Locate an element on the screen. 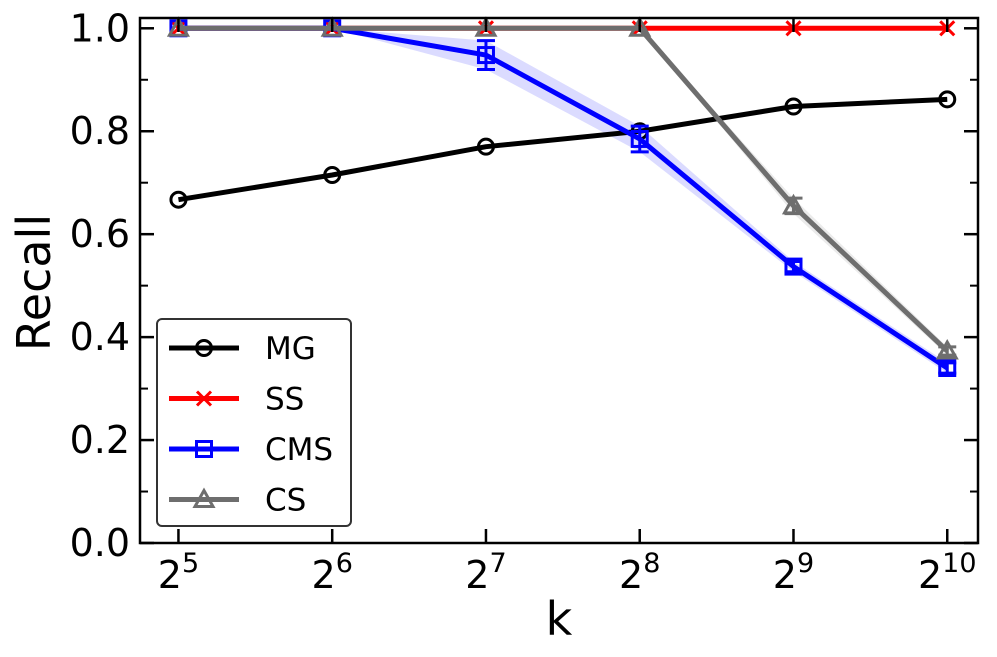 The width and height of the screenshot is (997, 657). x-tick-label: 27 is located at coordinates (485, 572).